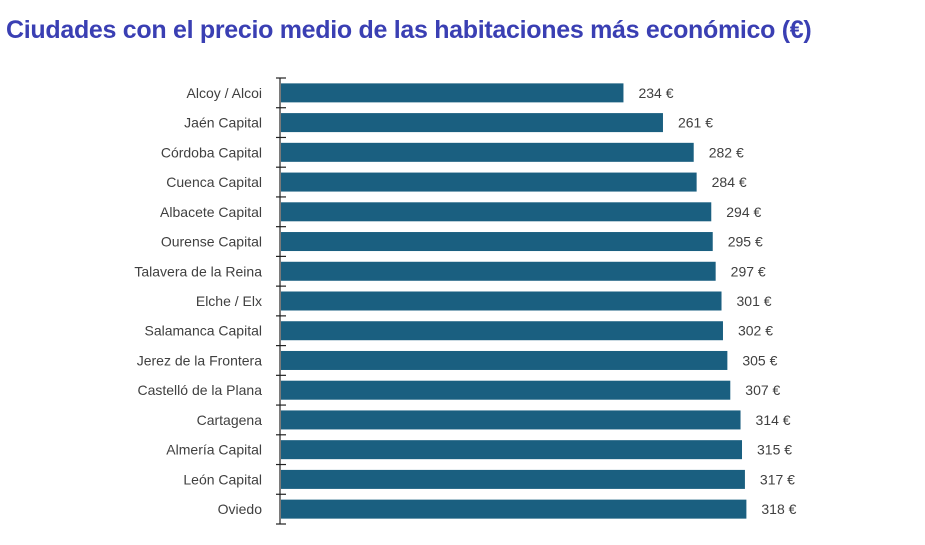 This screenshot has width=925, height=545. I want to click on data-label: 314 €, so click(773, 420).